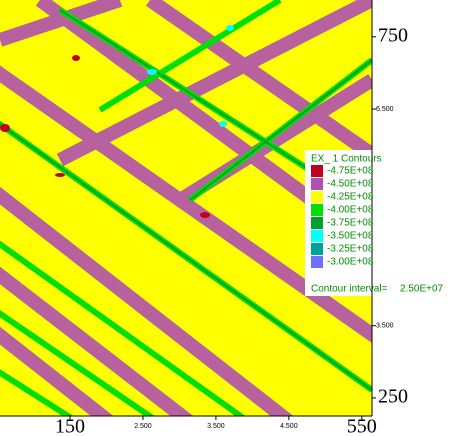 The image size is (451, 436). What do you see at coordinates (350, 197) in the screenshot?
I see `legend-label: -4.25E+08` at bounding box center [350, 197].